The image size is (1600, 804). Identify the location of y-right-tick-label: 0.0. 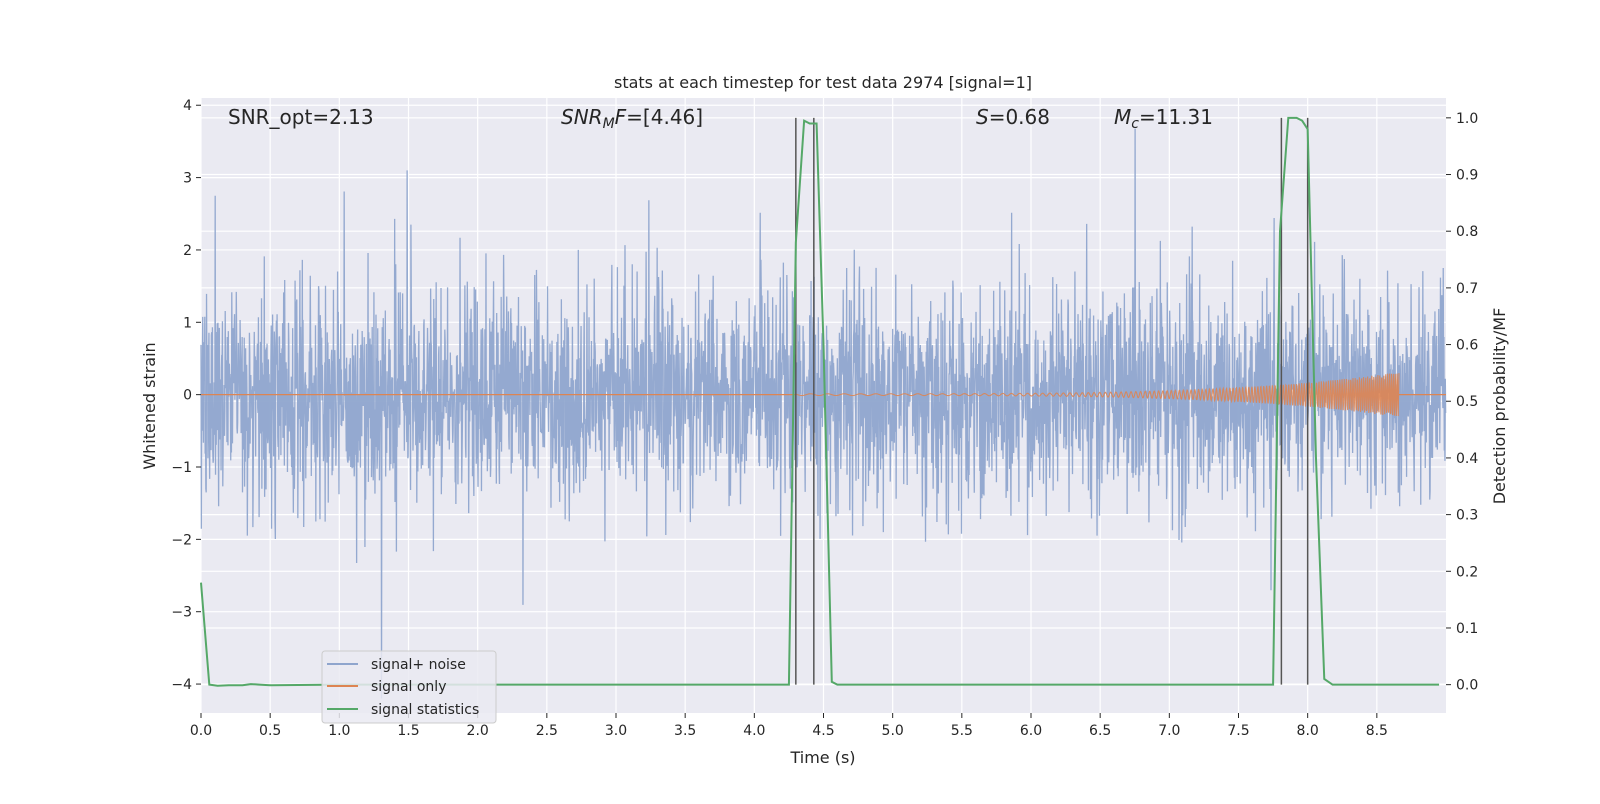
(1467, 686).